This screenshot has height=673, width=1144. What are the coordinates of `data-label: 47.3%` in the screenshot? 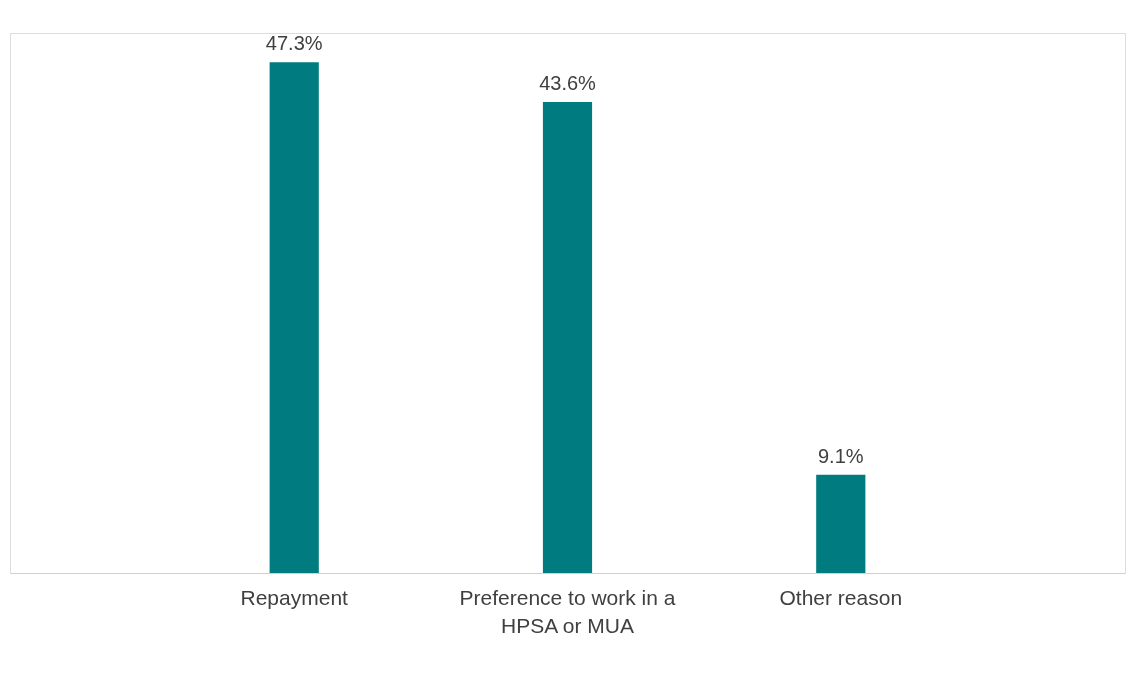 It's located at (294, 43).